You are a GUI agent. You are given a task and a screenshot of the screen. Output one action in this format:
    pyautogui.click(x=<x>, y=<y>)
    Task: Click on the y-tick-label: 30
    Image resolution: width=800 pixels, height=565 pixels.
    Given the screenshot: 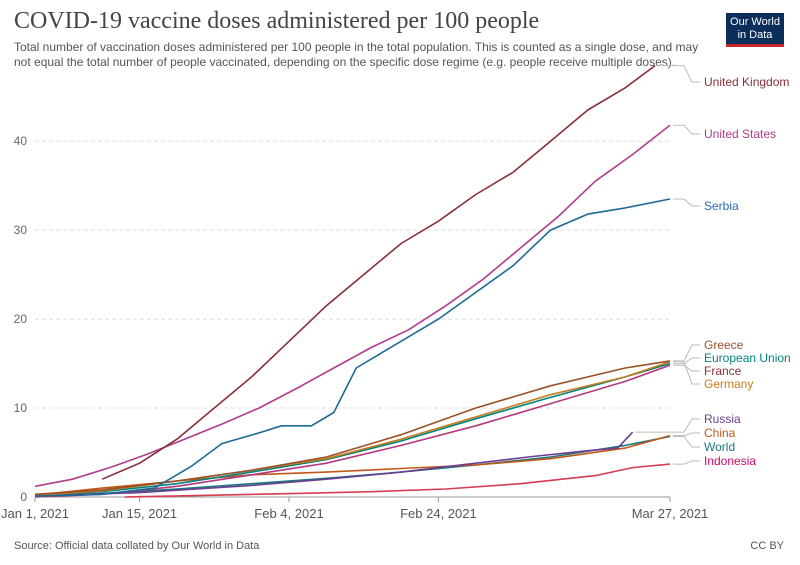 What is the action you would take?
    pyautogui.click(x=21, y=230)
    